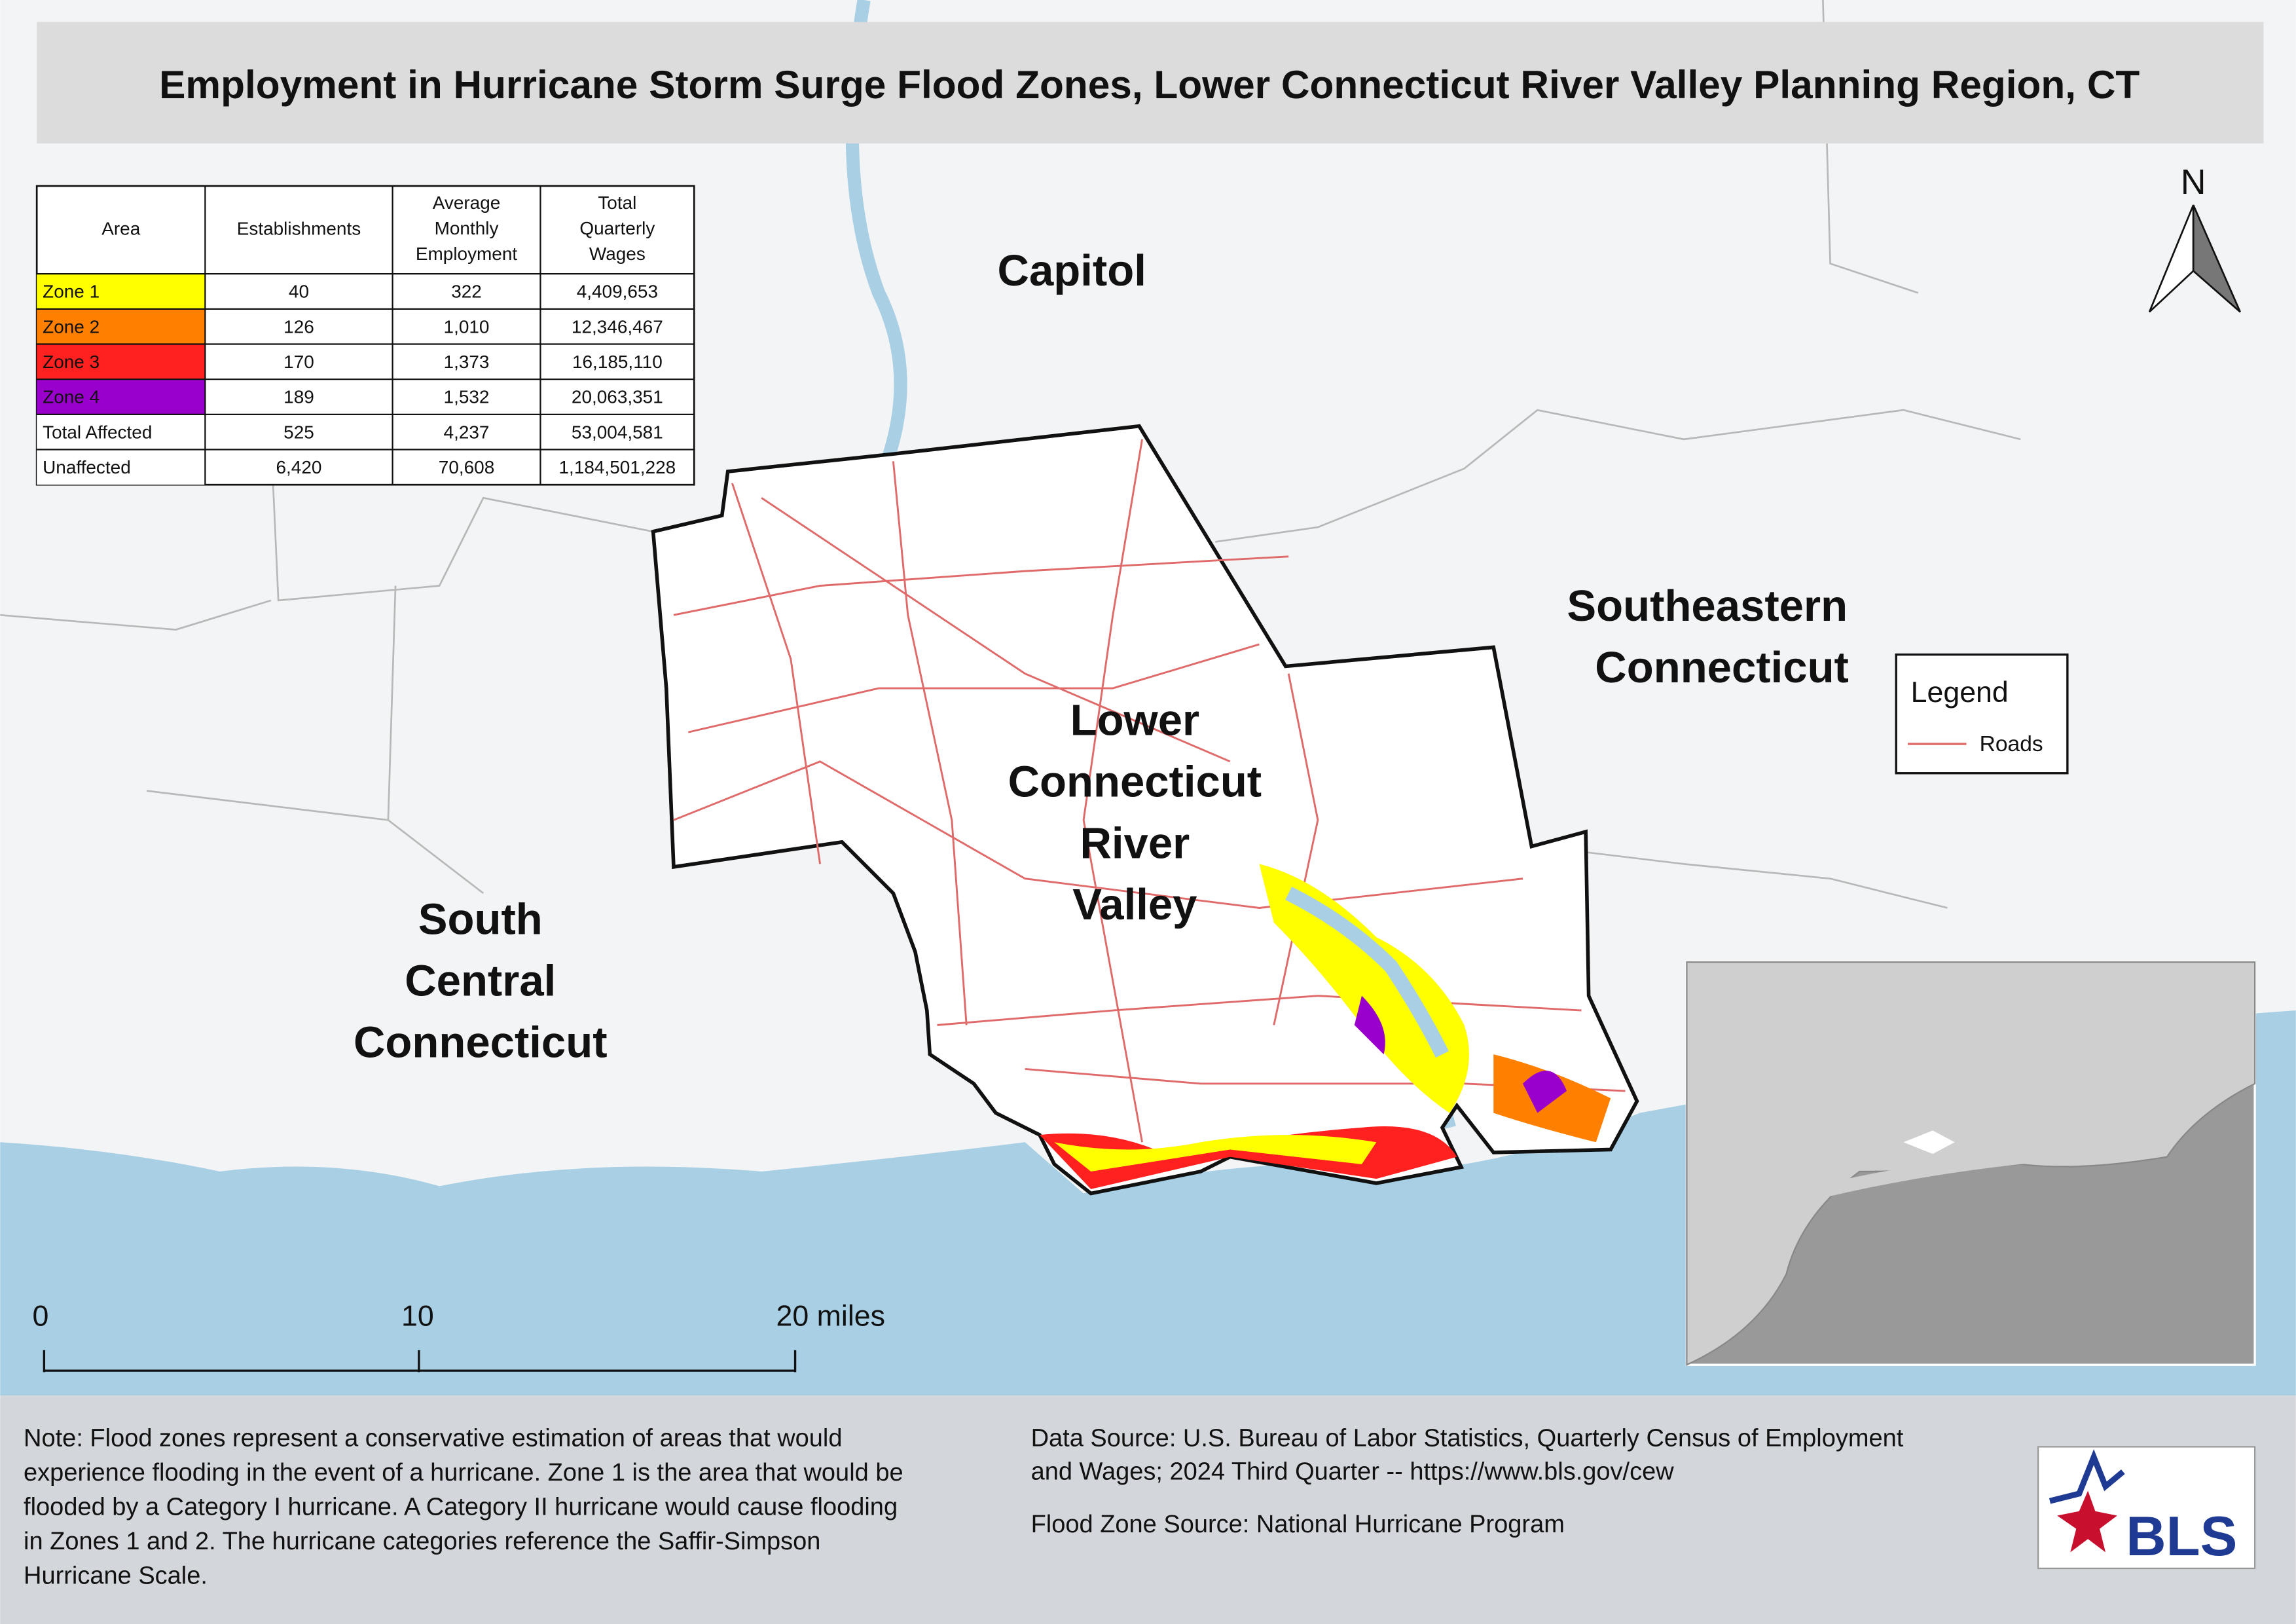 The width and height of the screenshot is (2296, 1624). What do you see at coordinates (1947, 1173) in the screenshot?
I see `inset-island` at bounding box center [1947, 1173].